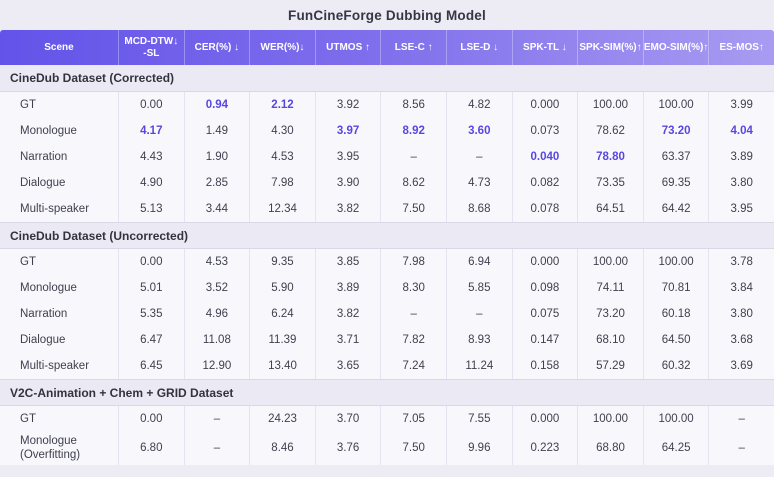  Describe the element at coordinates (610, 340) in the screenshot. I see `value-cell: 68.10` at that location.